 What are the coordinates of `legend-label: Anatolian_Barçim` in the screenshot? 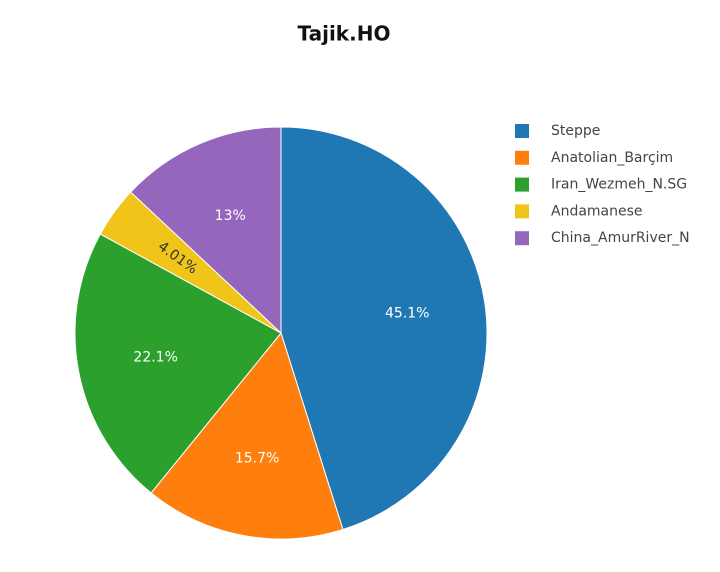 It's located at (612, 158).